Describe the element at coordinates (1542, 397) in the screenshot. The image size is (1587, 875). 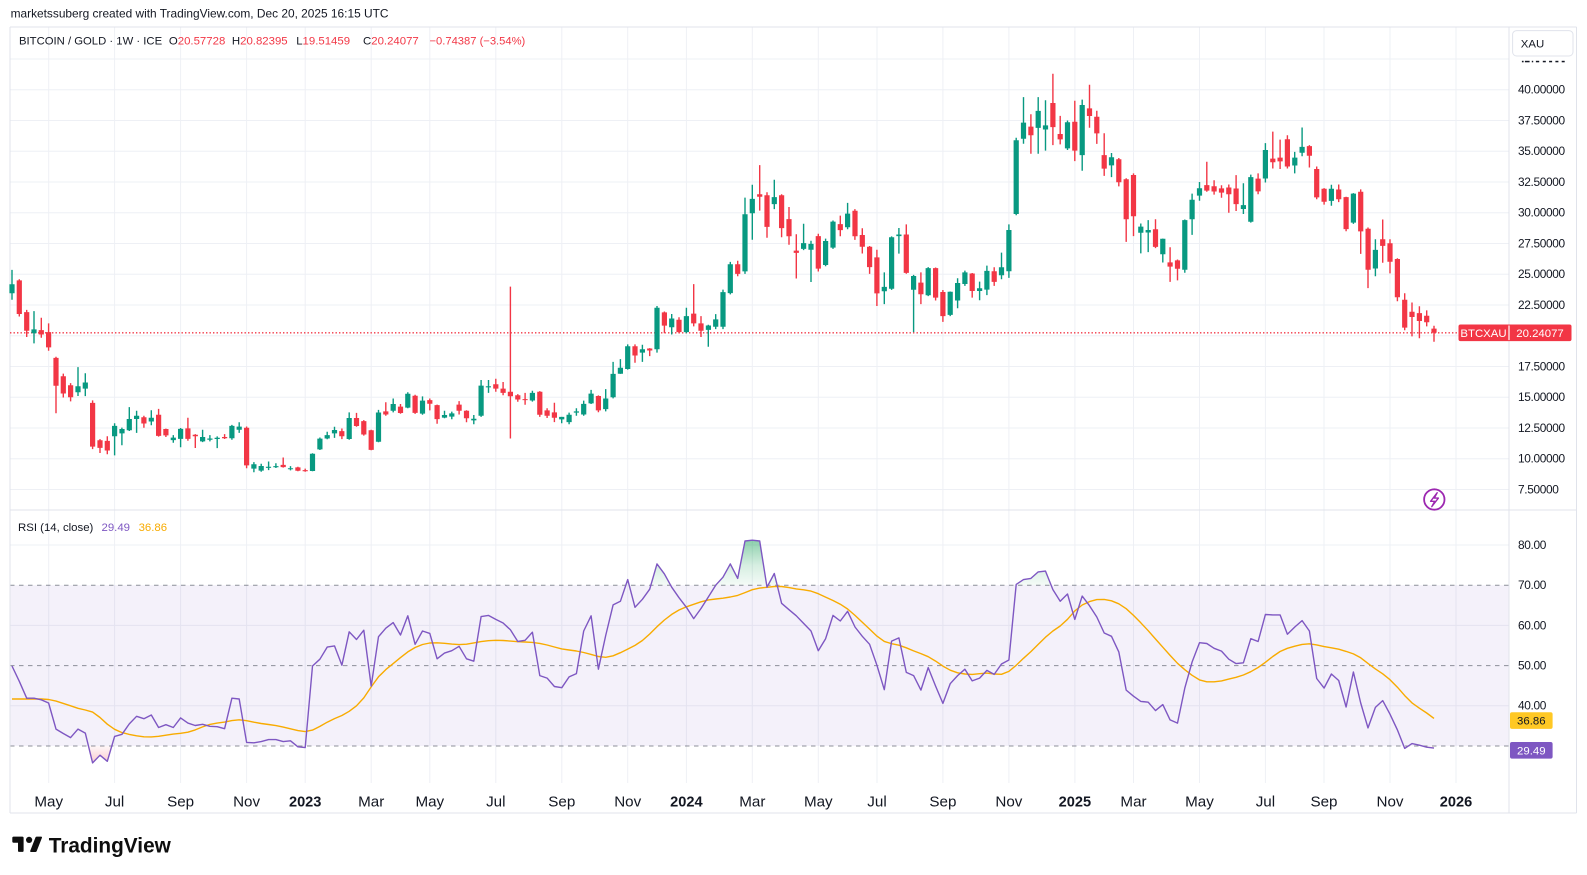
I see `svg-text: 15.00000` at that location.